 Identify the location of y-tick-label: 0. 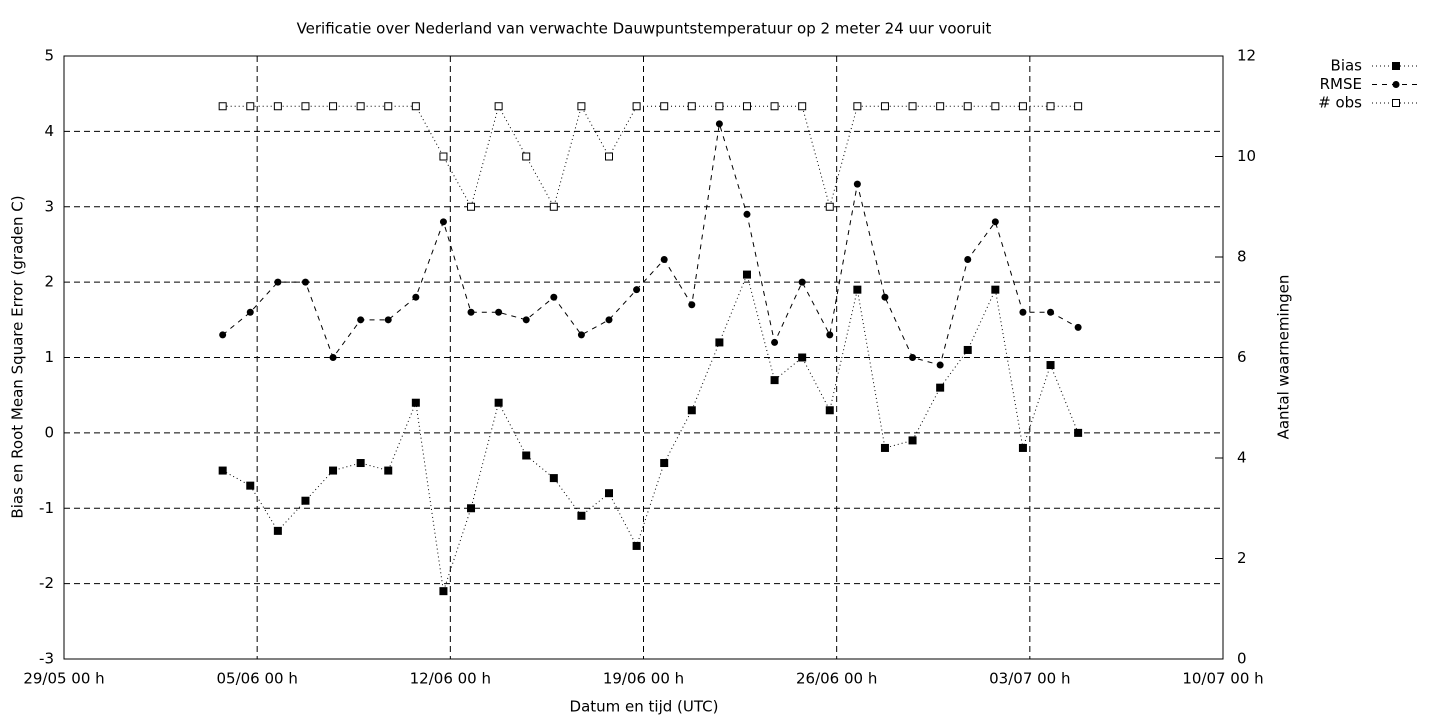
(49, 432).